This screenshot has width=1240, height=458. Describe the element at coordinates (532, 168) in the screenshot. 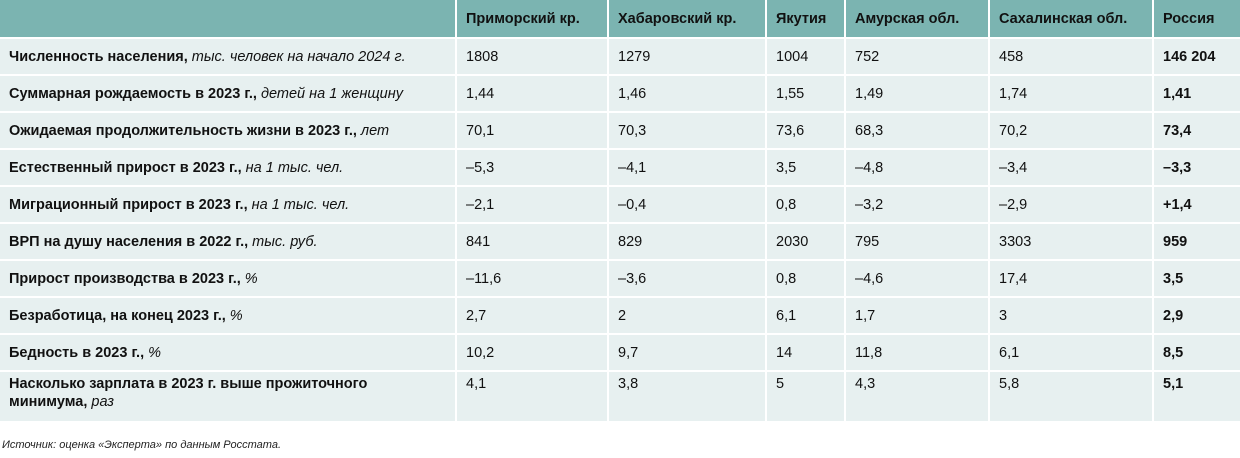

I see `value-cell-primorsky: –5,3` at that location.